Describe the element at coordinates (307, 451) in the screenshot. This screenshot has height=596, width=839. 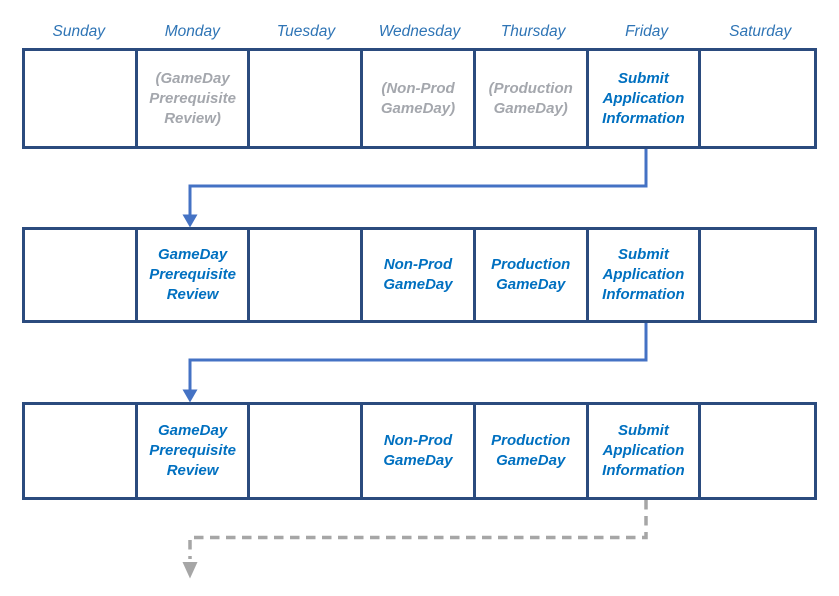
I see `week3-tuesday-cell` at that location.